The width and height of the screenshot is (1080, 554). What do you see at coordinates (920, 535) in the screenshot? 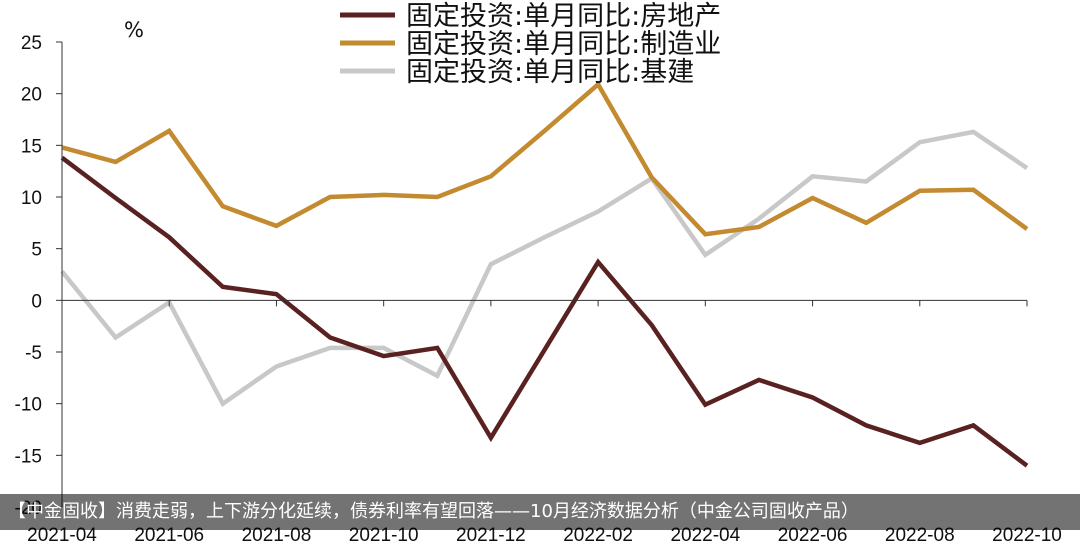
I see `x-tick-label: 2022-08` at bounding box center [920, 535].